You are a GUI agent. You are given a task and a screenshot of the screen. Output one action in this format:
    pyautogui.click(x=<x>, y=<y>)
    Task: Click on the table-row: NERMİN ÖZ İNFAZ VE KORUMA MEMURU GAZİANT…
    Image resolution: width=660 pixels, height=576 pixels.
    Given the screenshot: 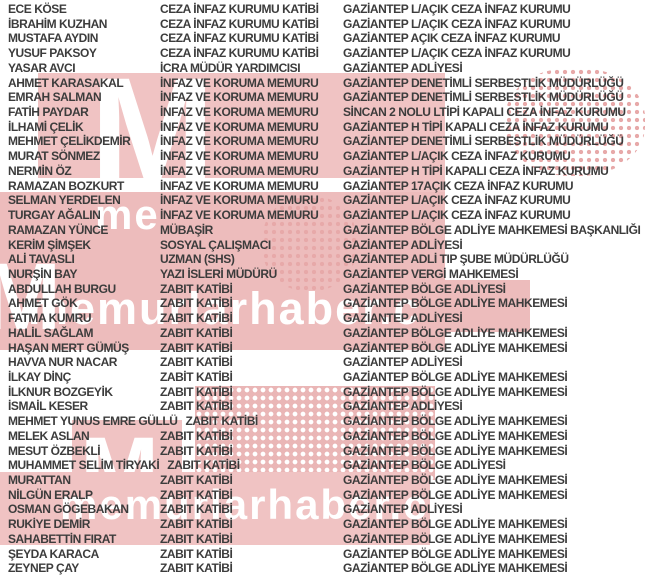 What is the action you would take?
    pyautogui.click(x=330, y=171)
    